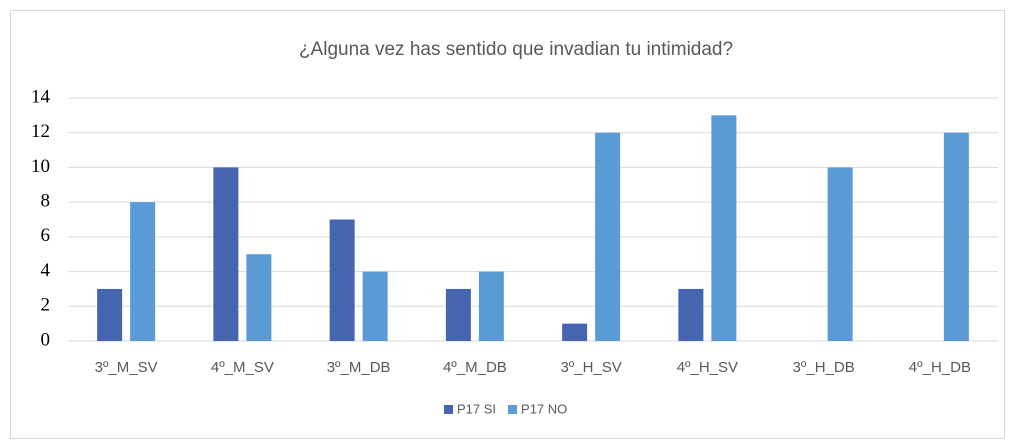 This screenshot has width=1014, height=443. I want to click on x-tick-label: 4º_M_SV, so click(242, 367).